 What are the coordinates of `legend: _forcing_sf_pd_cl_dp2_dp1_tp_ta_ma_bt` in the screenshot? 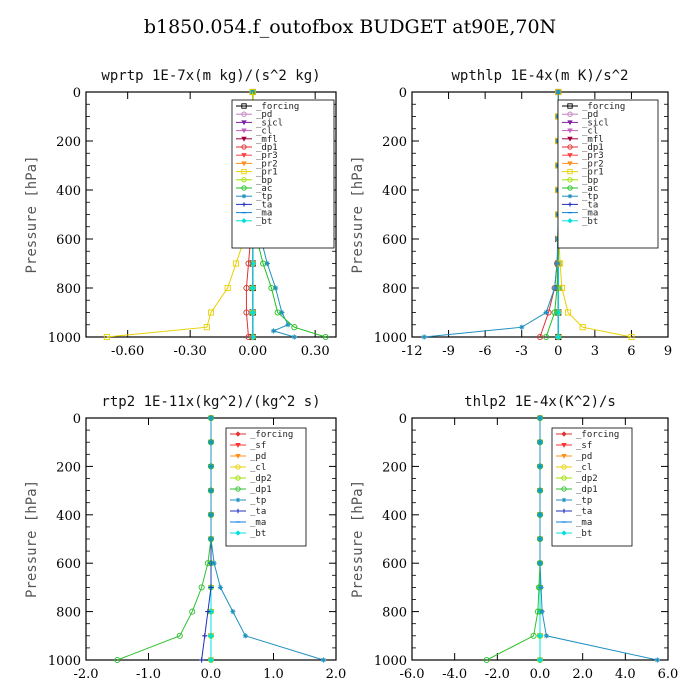 It's located at (266, 487).